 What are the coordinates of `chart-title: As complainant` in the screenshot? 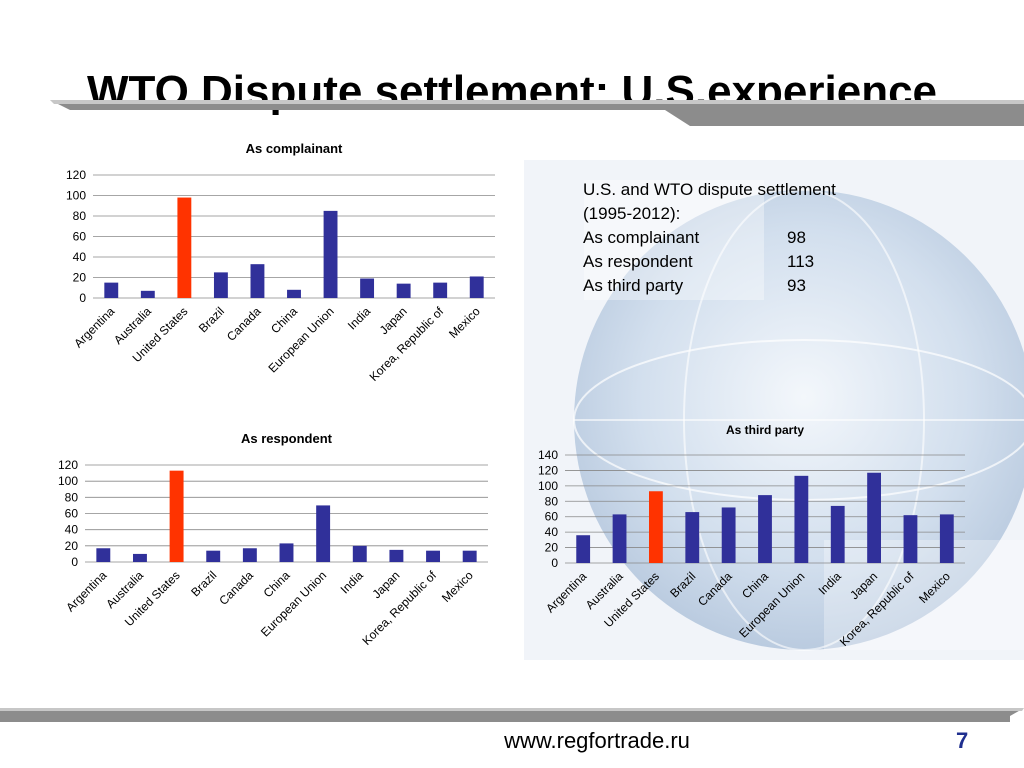 It's located at (294, 148).